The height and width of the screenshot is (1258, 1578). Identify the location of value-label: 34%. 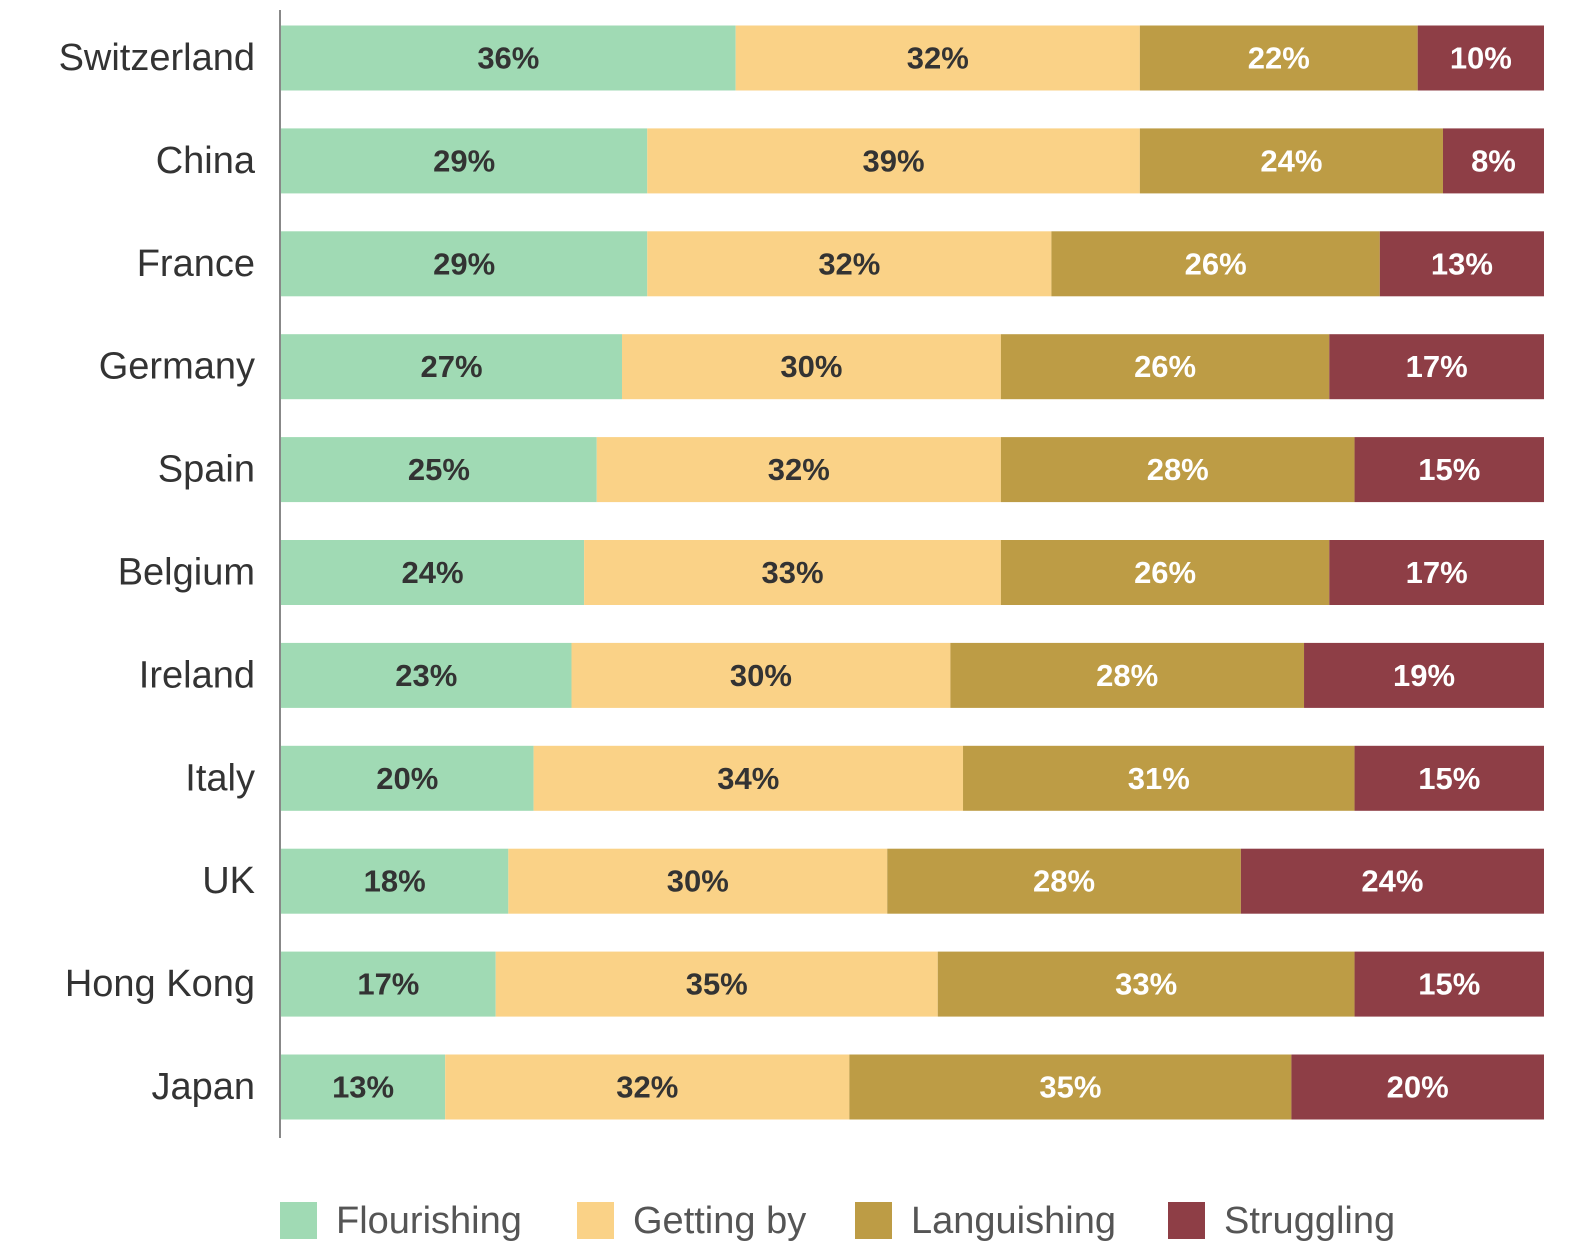
(748, 778).